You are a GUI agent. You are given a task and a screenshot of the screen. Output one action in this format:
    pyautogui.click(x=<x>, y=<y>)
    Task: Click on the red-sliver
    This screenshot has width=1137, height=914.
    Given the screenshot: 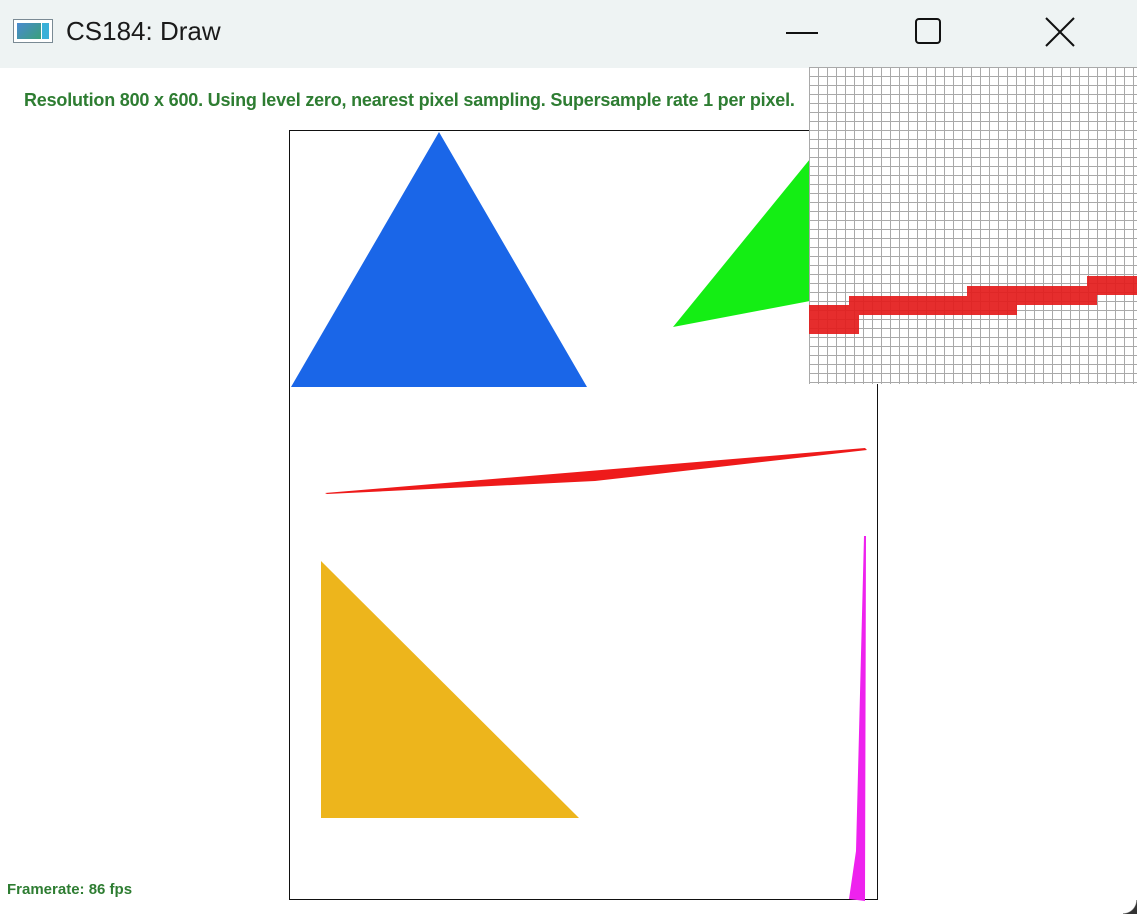 What is the action you would take?
    pyautogui.click(x=596, y=471)
    